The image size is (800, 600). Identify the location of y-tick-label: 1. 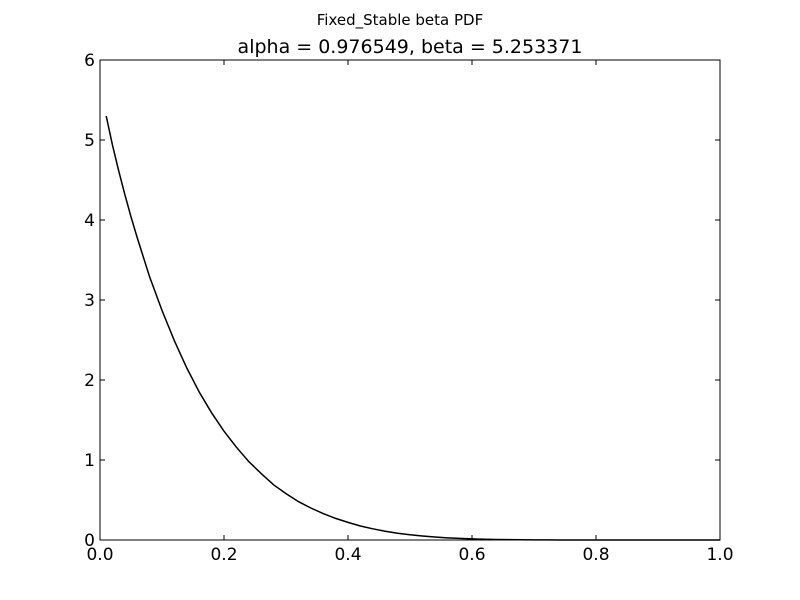
(89, 461).